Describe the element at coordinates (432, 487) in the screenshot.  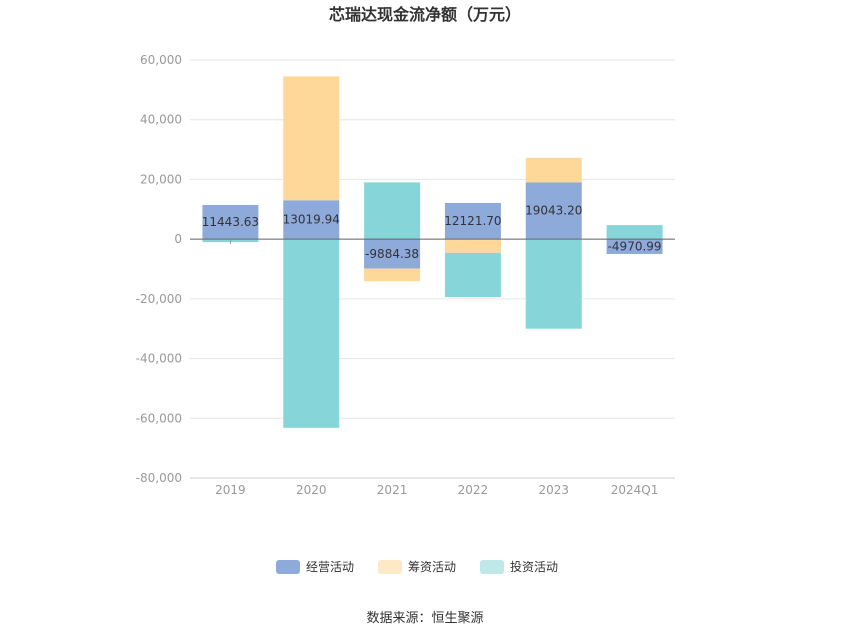
I see `x-axis: 2019 2020 2021 2022 2023 2024Q1` at that location.